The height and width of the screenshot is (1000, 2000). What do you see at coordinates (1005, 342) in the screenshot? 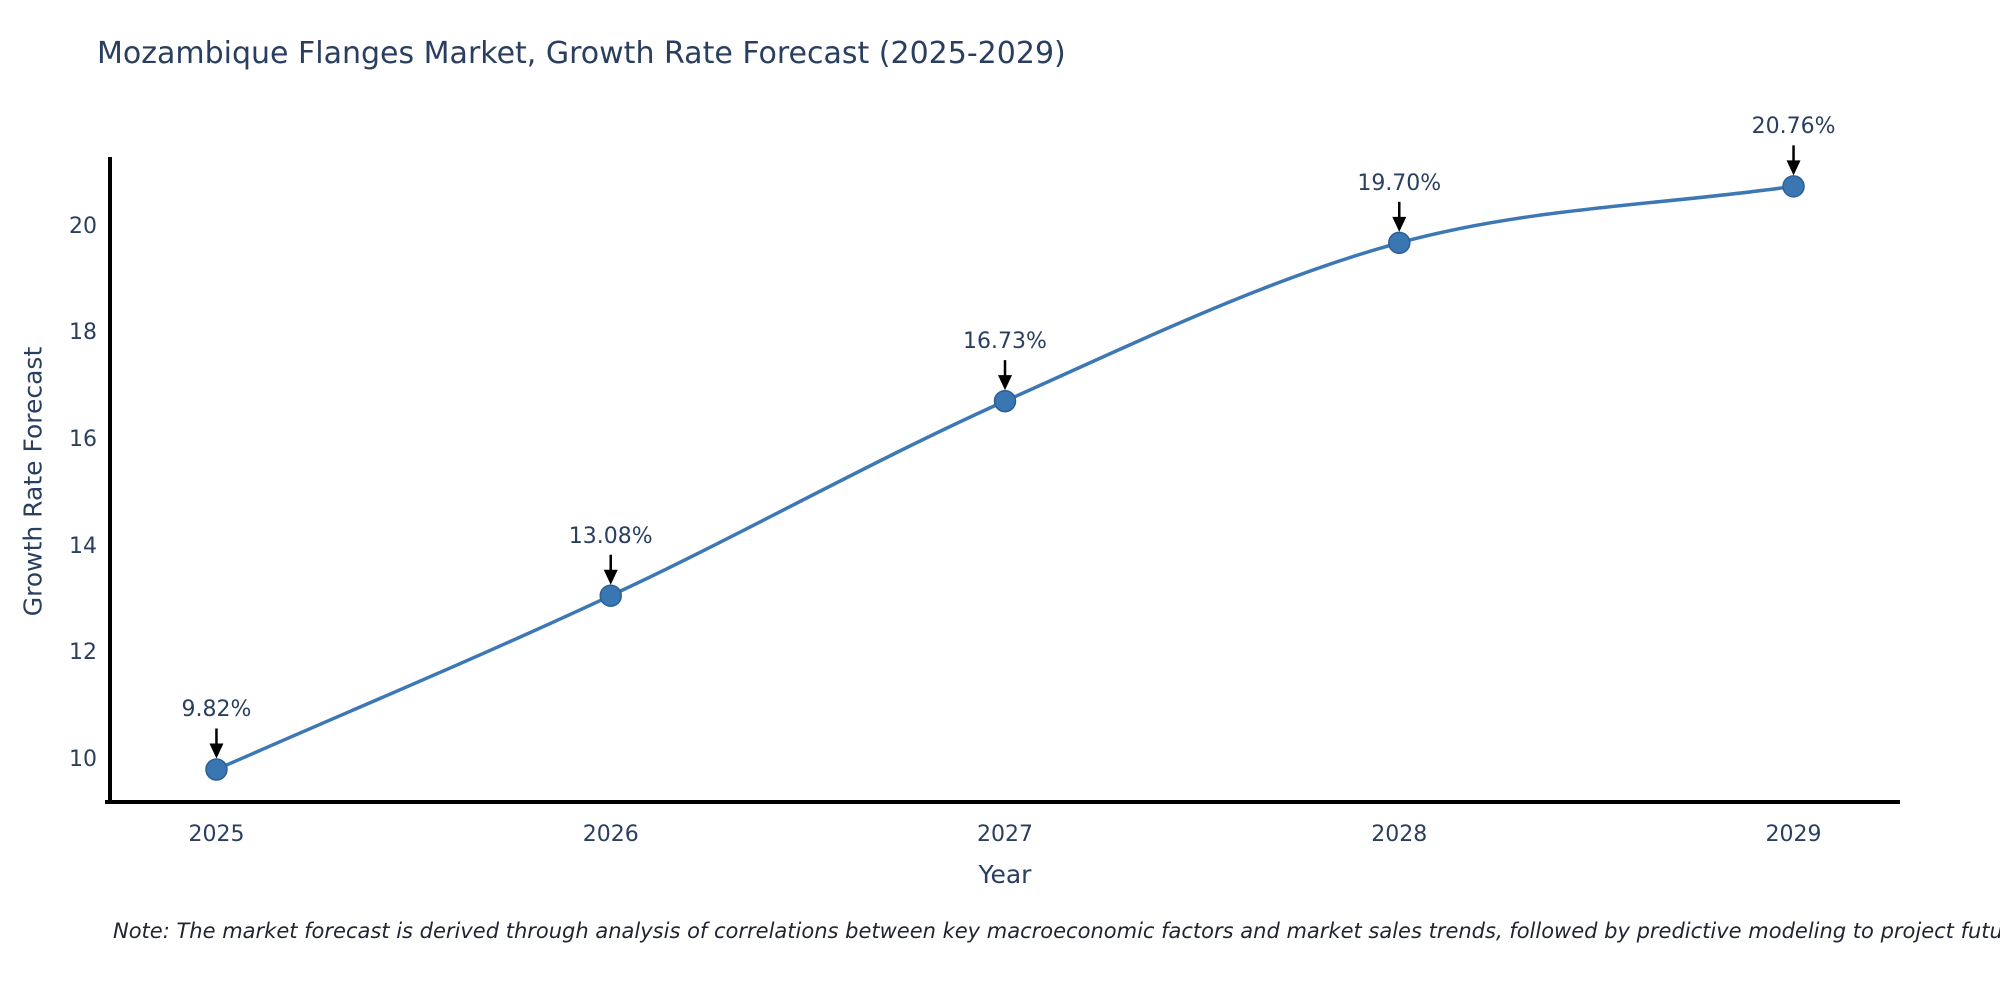
I see `data-point-label: 16.73%` at bounding box center [1005, 342].